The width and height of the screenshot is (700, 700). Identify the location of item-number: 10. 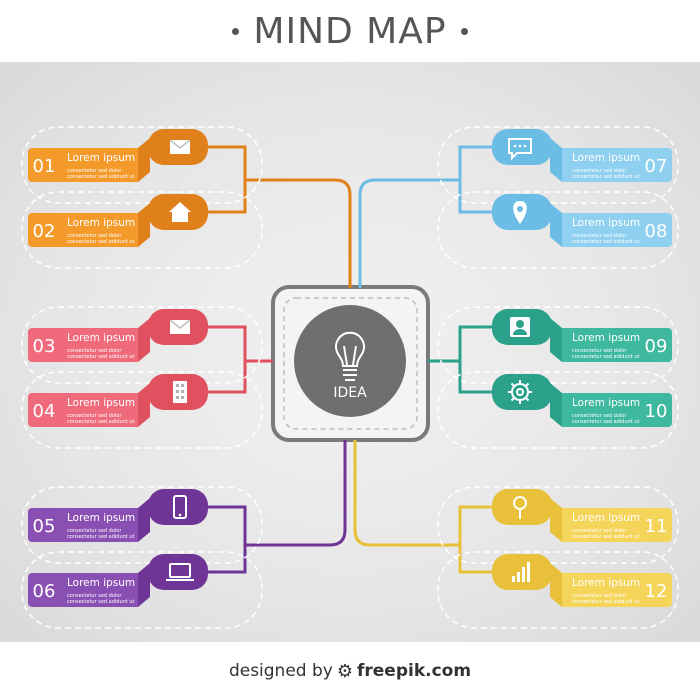
(656, 411).